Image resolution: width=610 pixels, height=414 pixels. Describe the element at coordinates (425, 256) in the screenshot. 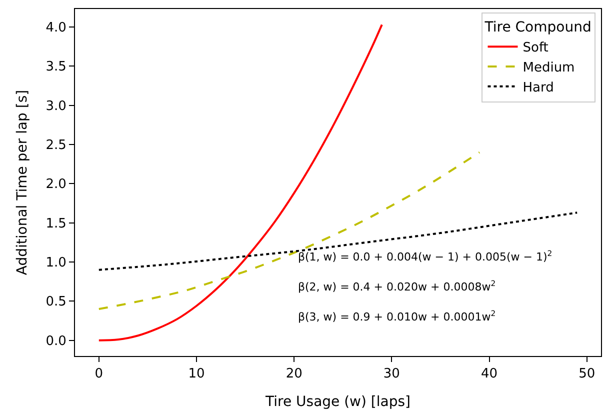

I see `annotation: β(1, w) = 0.0 + 0.004(w − 1) + 0.005(w − 1)$^{2}$` at that location.